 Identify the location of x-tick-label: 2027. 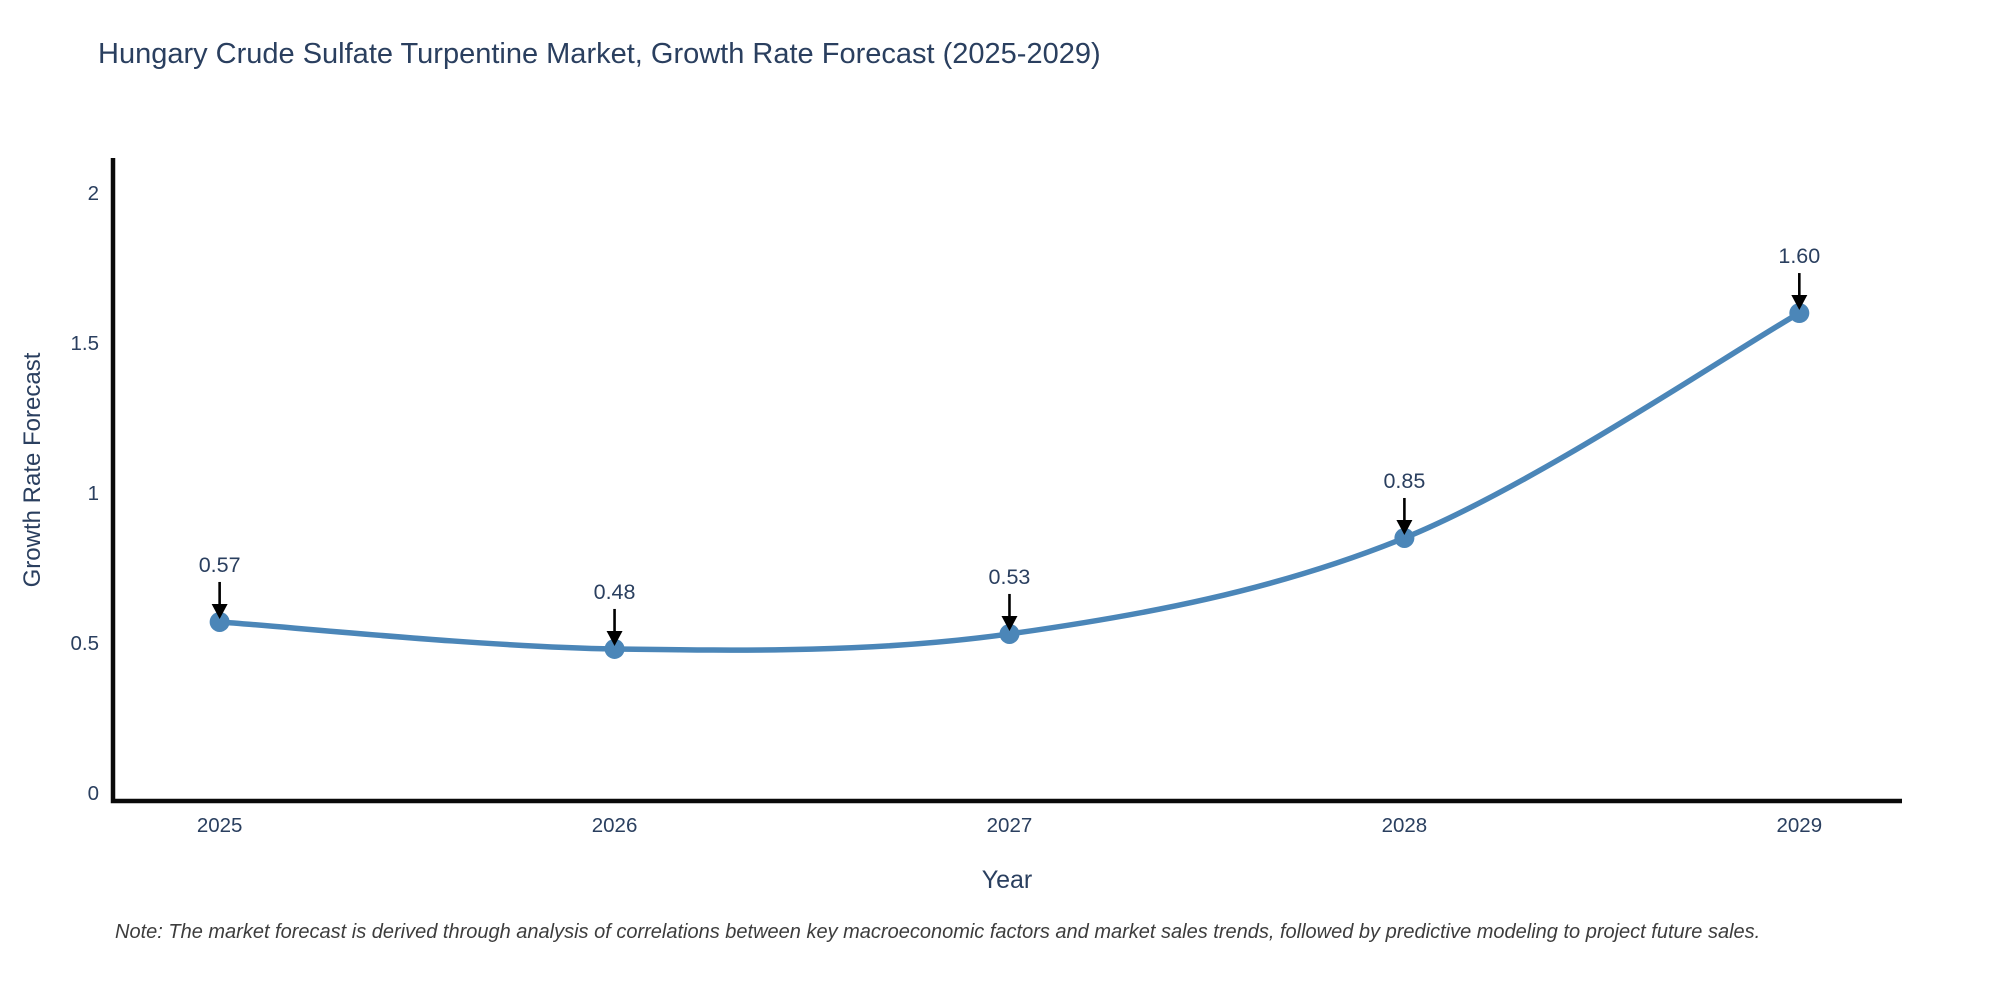
(1010, 825).